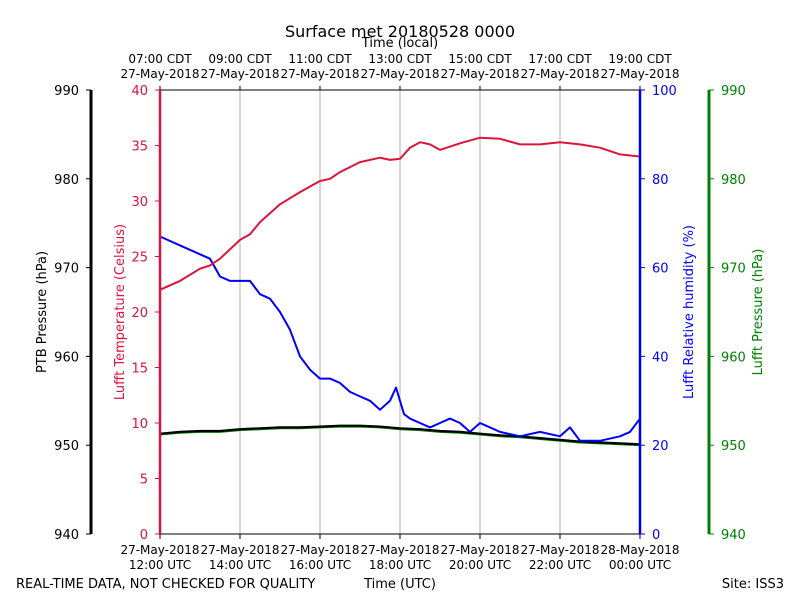 The width and height of the screenshot is (800, 600). I want to click on ptb_pressure-tick-label: 990, so click(66, 91).